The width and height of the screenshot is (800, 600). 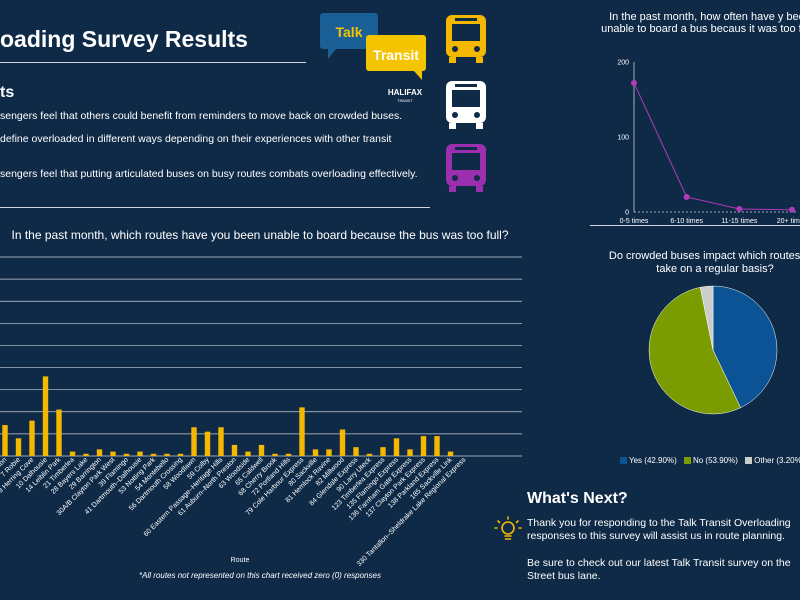 I want to click on impact-pie-chart, so click(x=713, y=350).